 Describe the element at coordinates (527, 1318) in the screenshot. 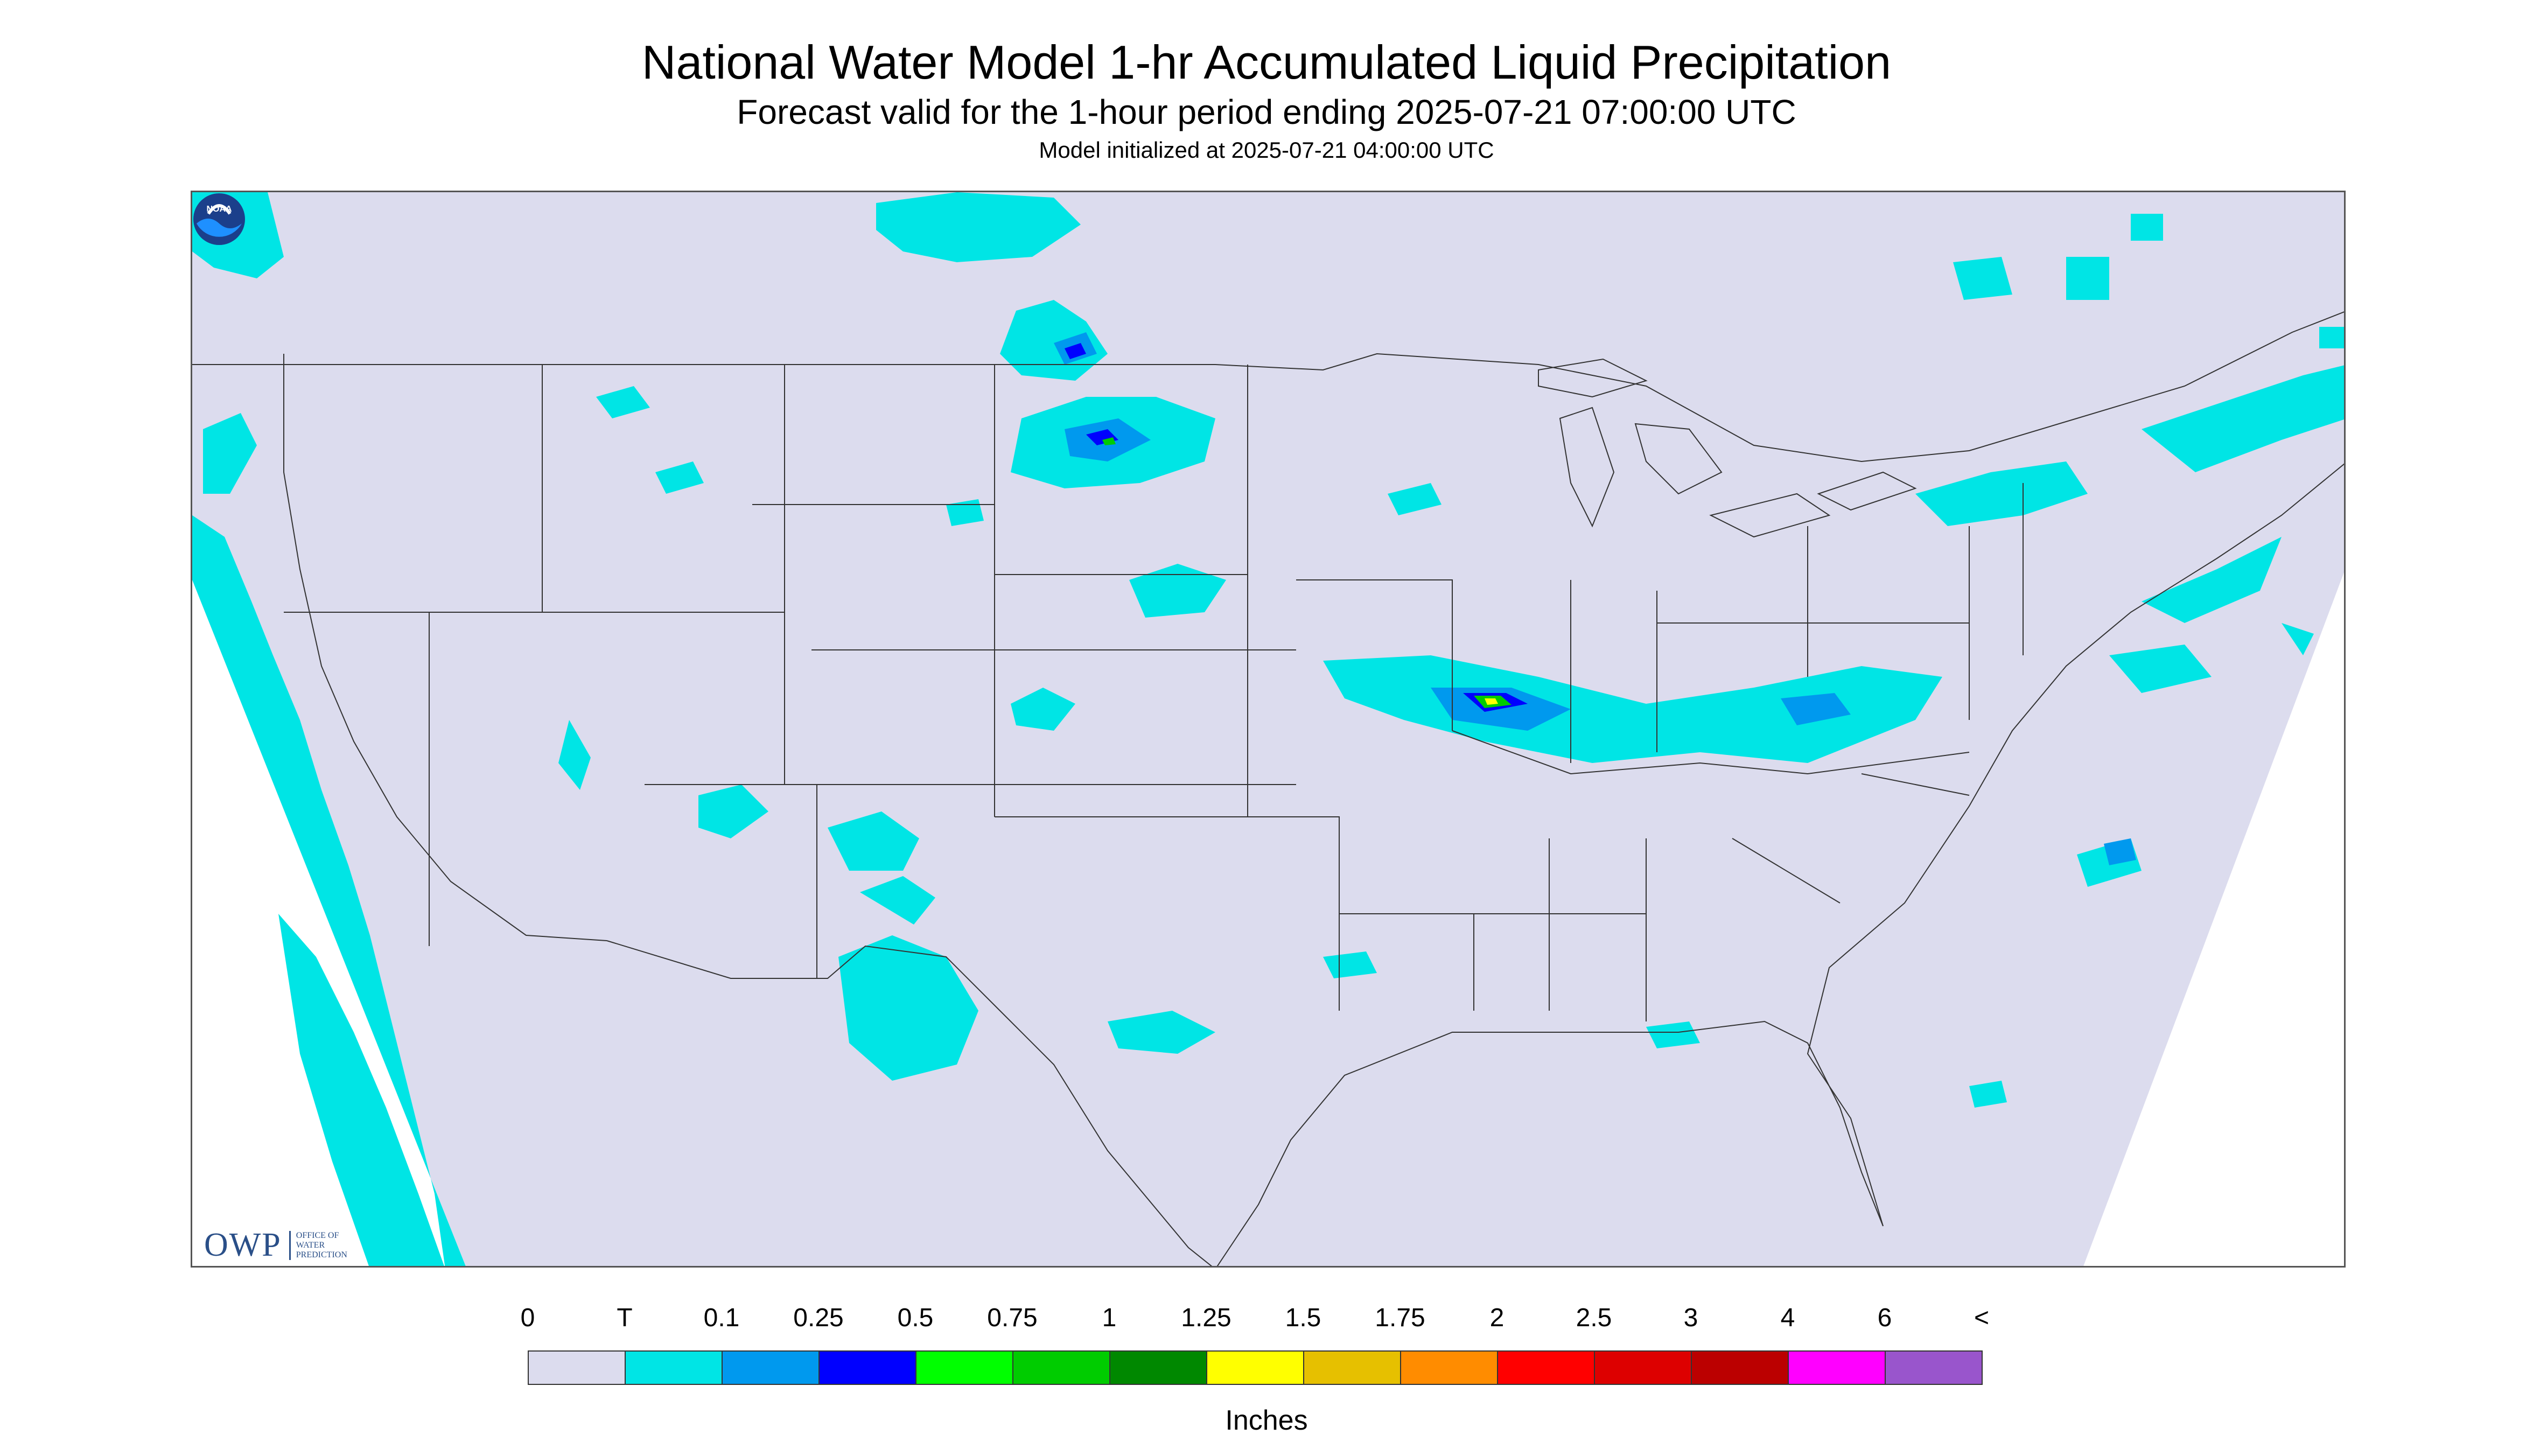

I see `legend-tick-label: 0` at that location.